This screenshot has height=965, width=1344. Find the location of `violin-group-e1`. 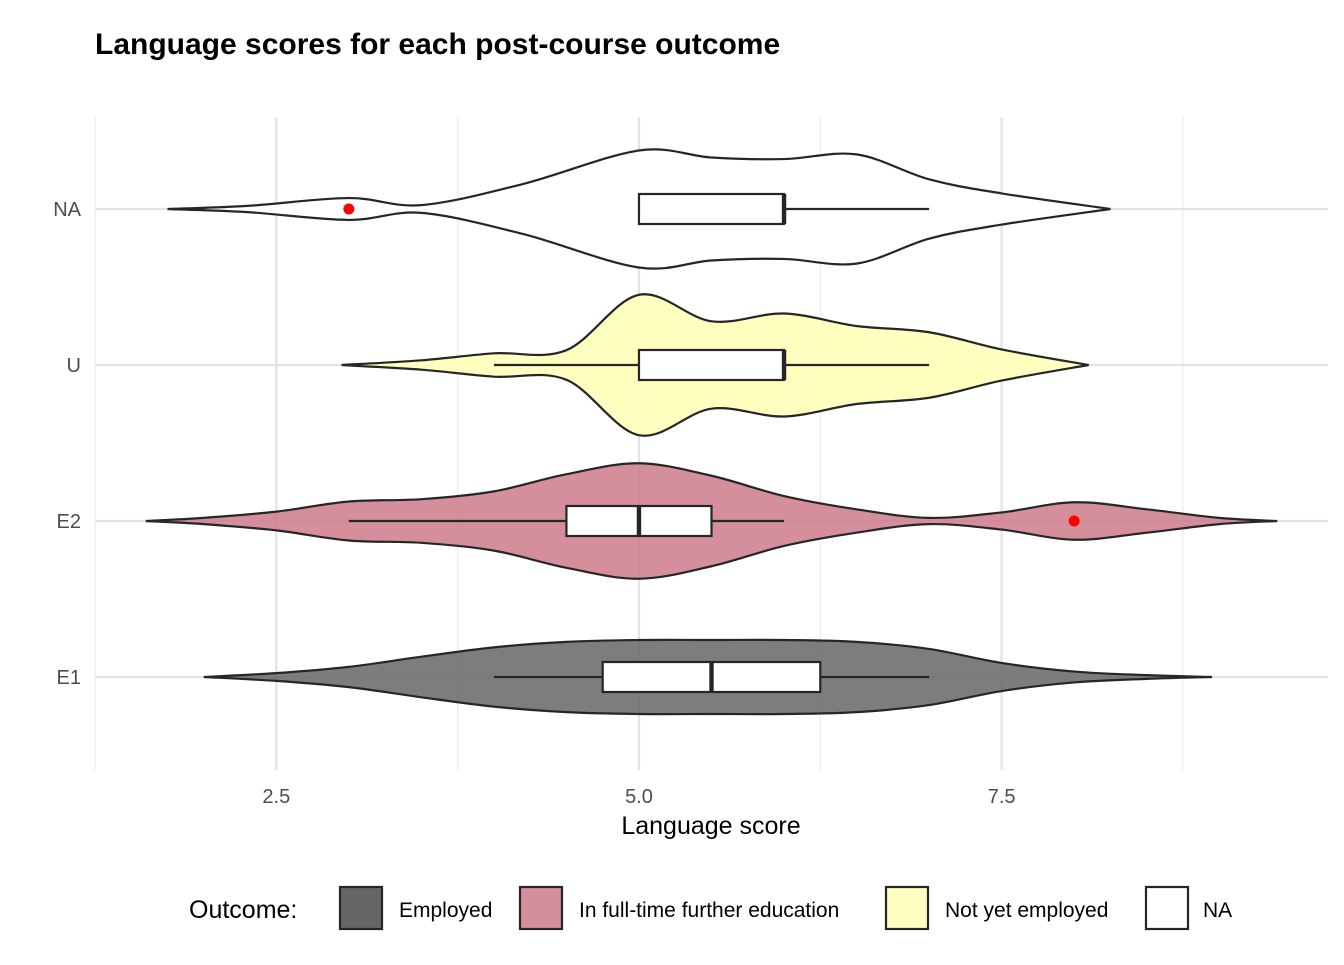

violin-group-e1 is located at coordinates (707, 677).